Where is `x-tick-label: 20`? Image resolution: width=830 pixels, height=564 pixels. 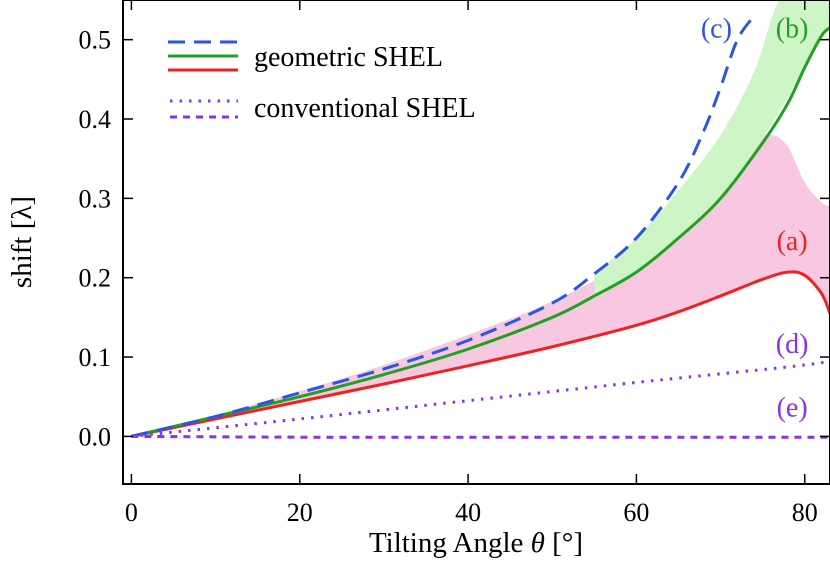
x-tick-label: 20 is located at coordinates (300, 512).